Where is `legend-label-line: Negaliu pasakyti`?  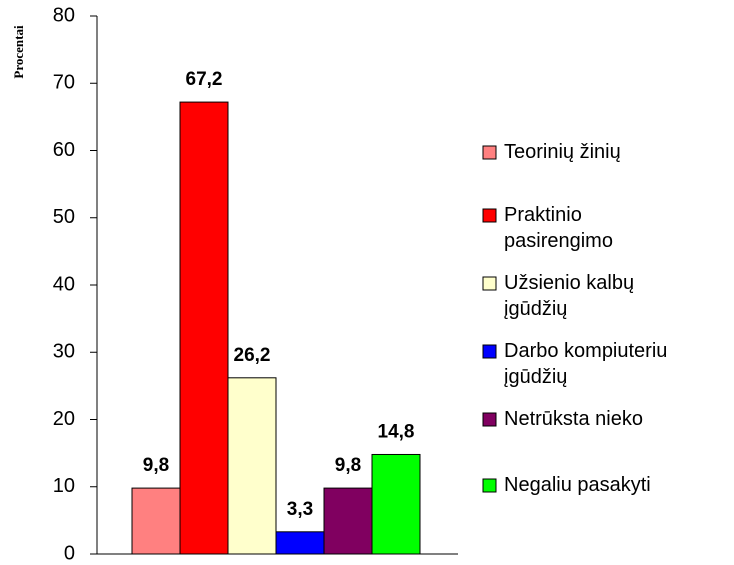
legend-label-line: Negaliu pasakyti is located at coordinates (577, 485).